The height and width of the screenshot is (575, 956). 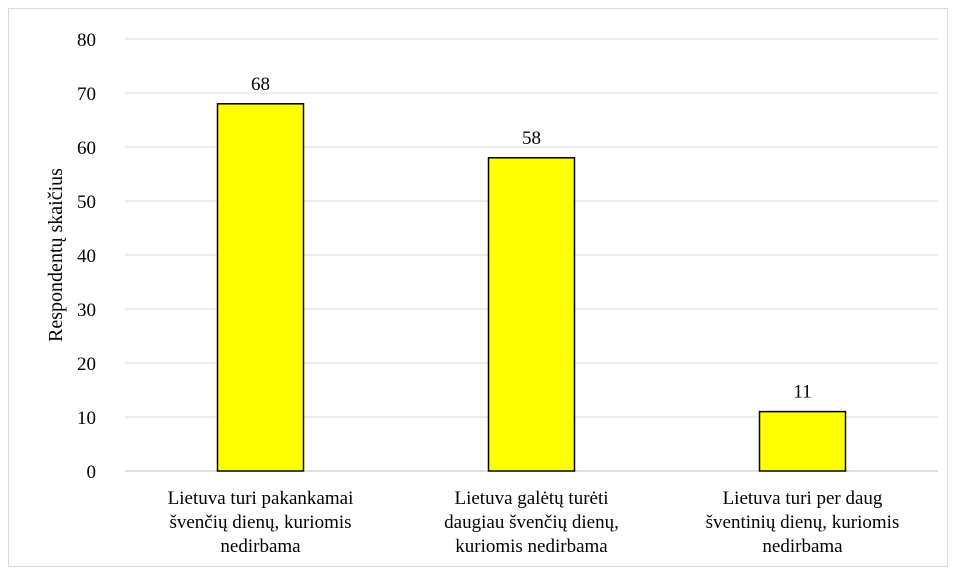 What do you see at coordinates (86, 310) in the screenshot?
I see `y-tick-label: 30` at bounding box center [86, 310].